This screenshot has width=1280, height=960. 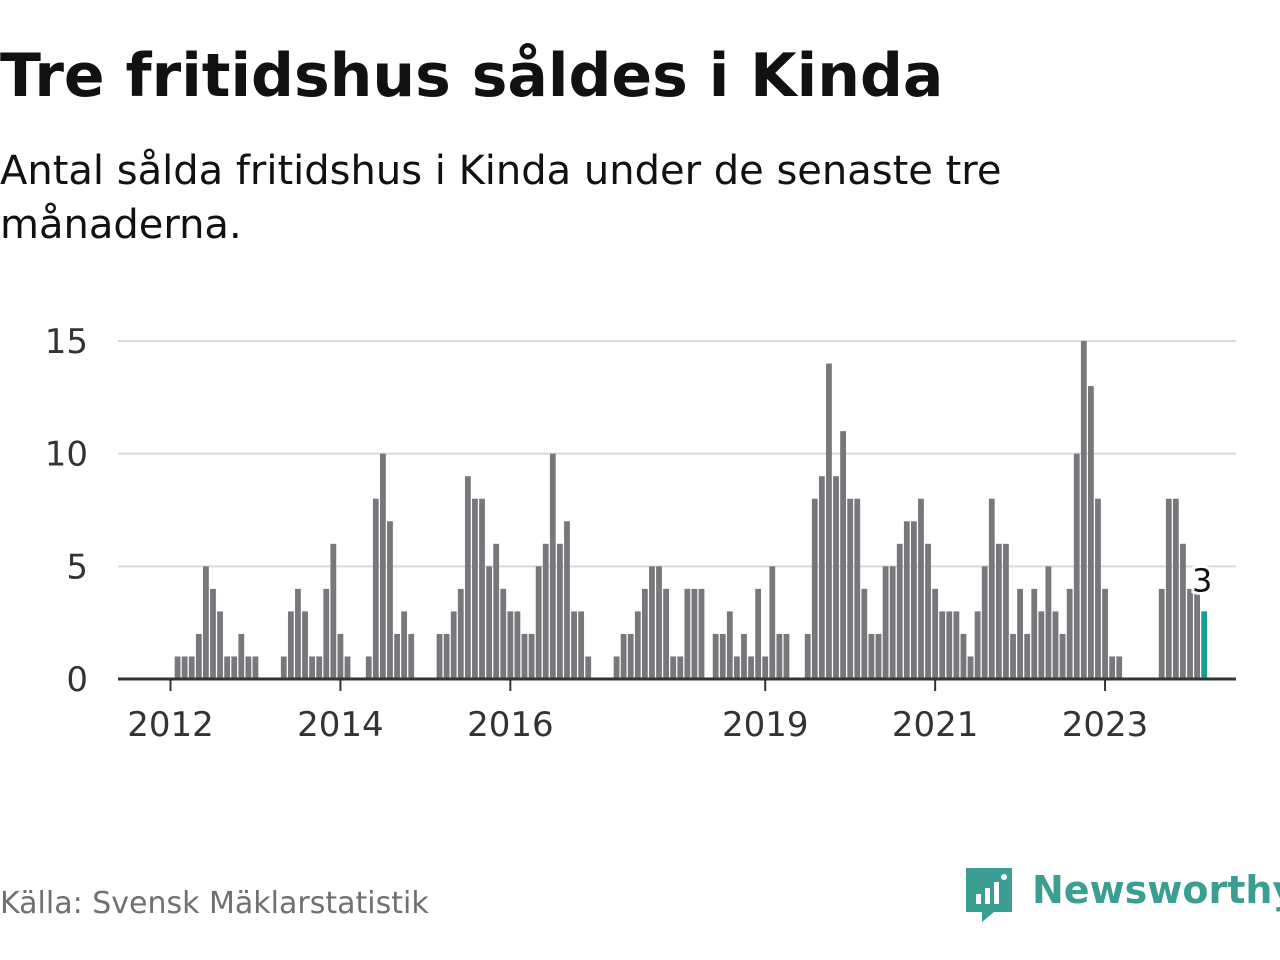 I want to click on x-tick-label: 2012, so click(x=170, y=725).